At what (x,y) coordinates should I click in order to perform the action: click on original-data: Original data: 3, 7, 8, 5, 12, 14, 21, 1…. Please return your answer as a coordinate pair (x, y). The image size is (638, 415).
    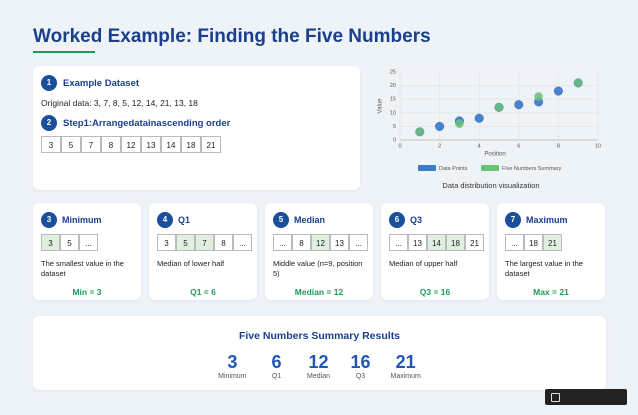
    Looking at the image, I should click on (119, 103).